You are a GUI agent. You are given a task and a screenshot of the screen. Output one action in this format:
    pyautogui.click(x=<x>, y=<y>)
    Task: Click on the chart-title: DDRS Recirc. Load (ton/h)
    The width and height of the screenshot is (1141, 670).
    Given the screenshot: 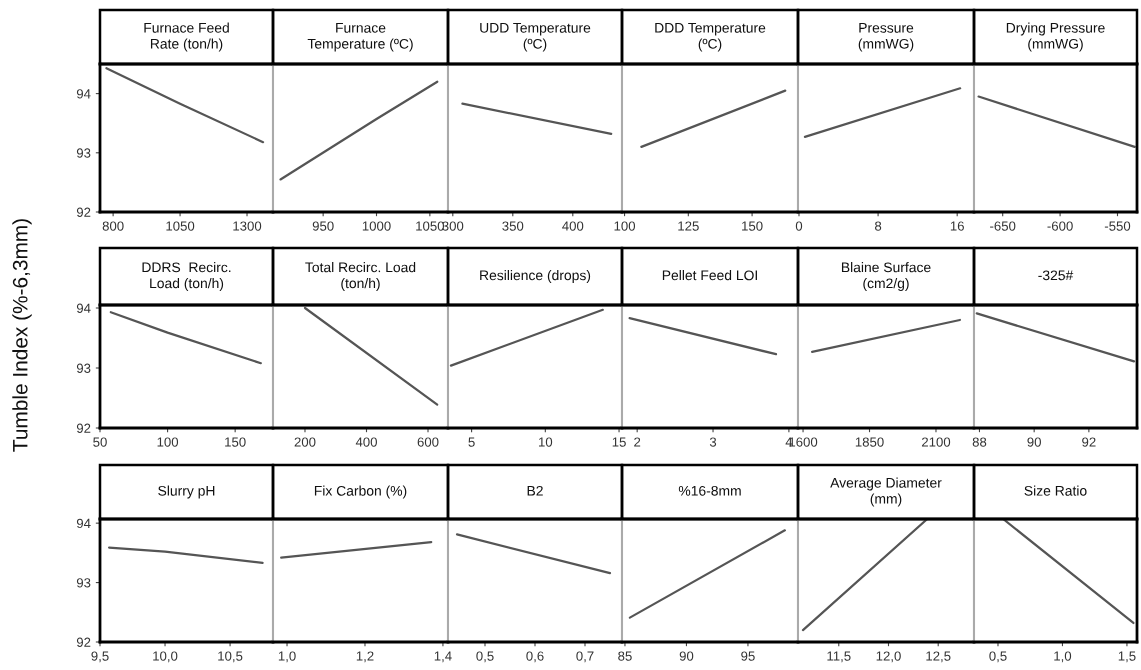 What is the action you would take?
    pyautogui.click(x=186, y=276)
    